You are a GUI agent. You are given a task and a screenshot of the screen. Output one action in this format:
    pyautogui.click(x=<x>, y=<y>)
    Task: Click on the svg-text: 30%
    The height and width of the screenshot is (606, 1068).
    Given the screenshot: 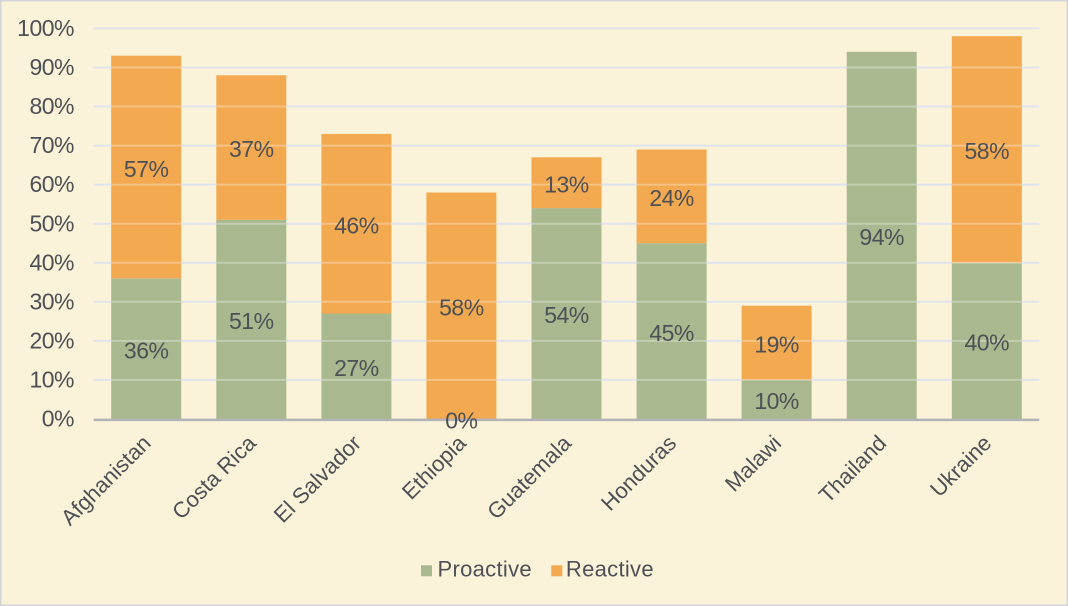 What is the action you would take?
    pyautogui.click(x=51, y=301)
    